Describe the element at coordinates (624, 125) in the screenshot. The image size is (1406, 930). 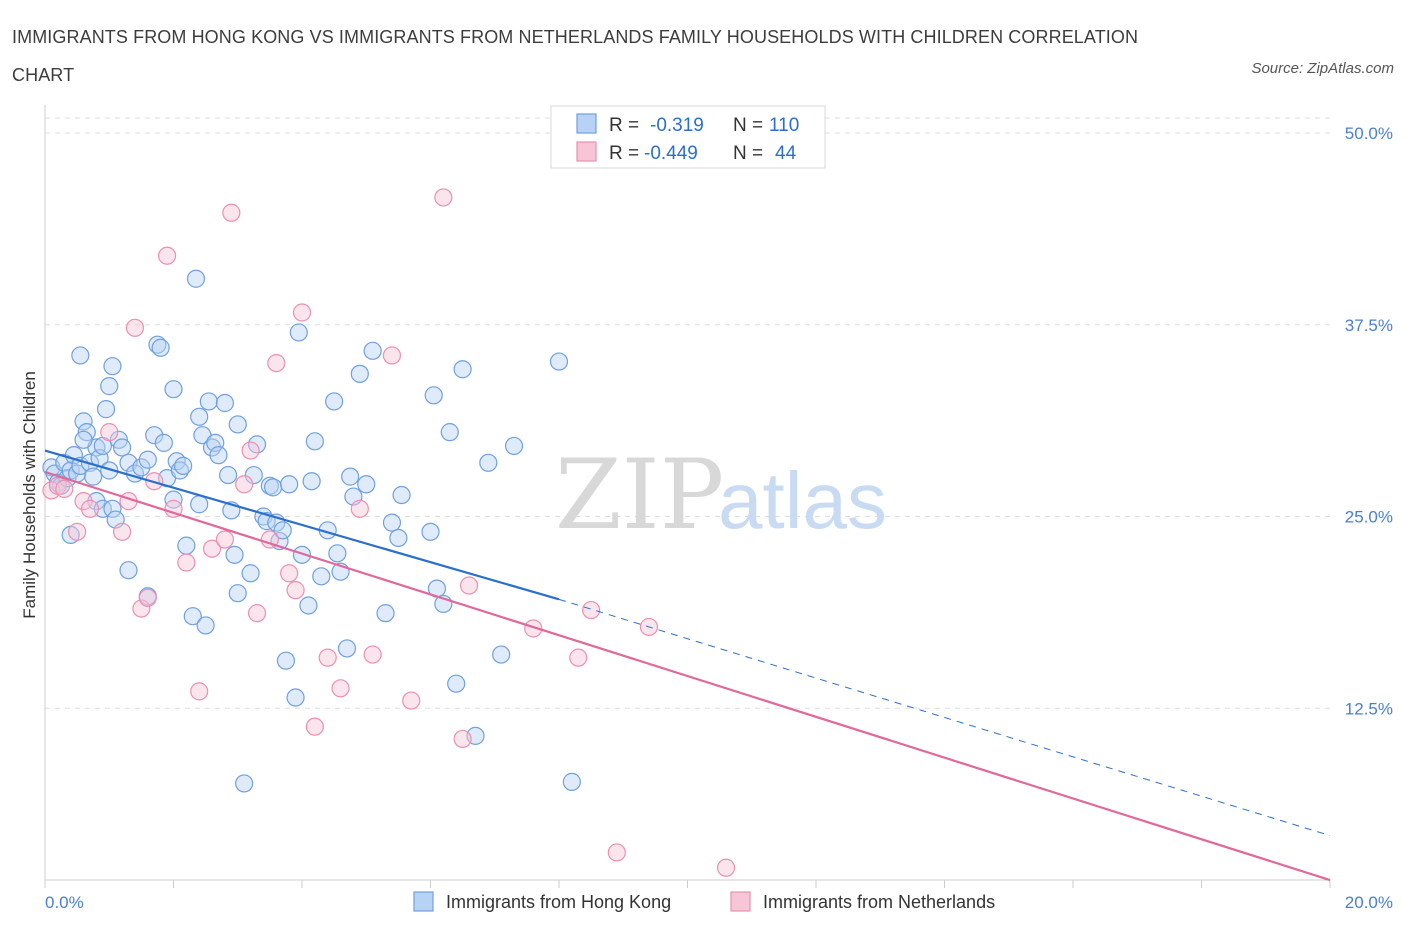
I see `stats-r-label-0: R =` at that location.